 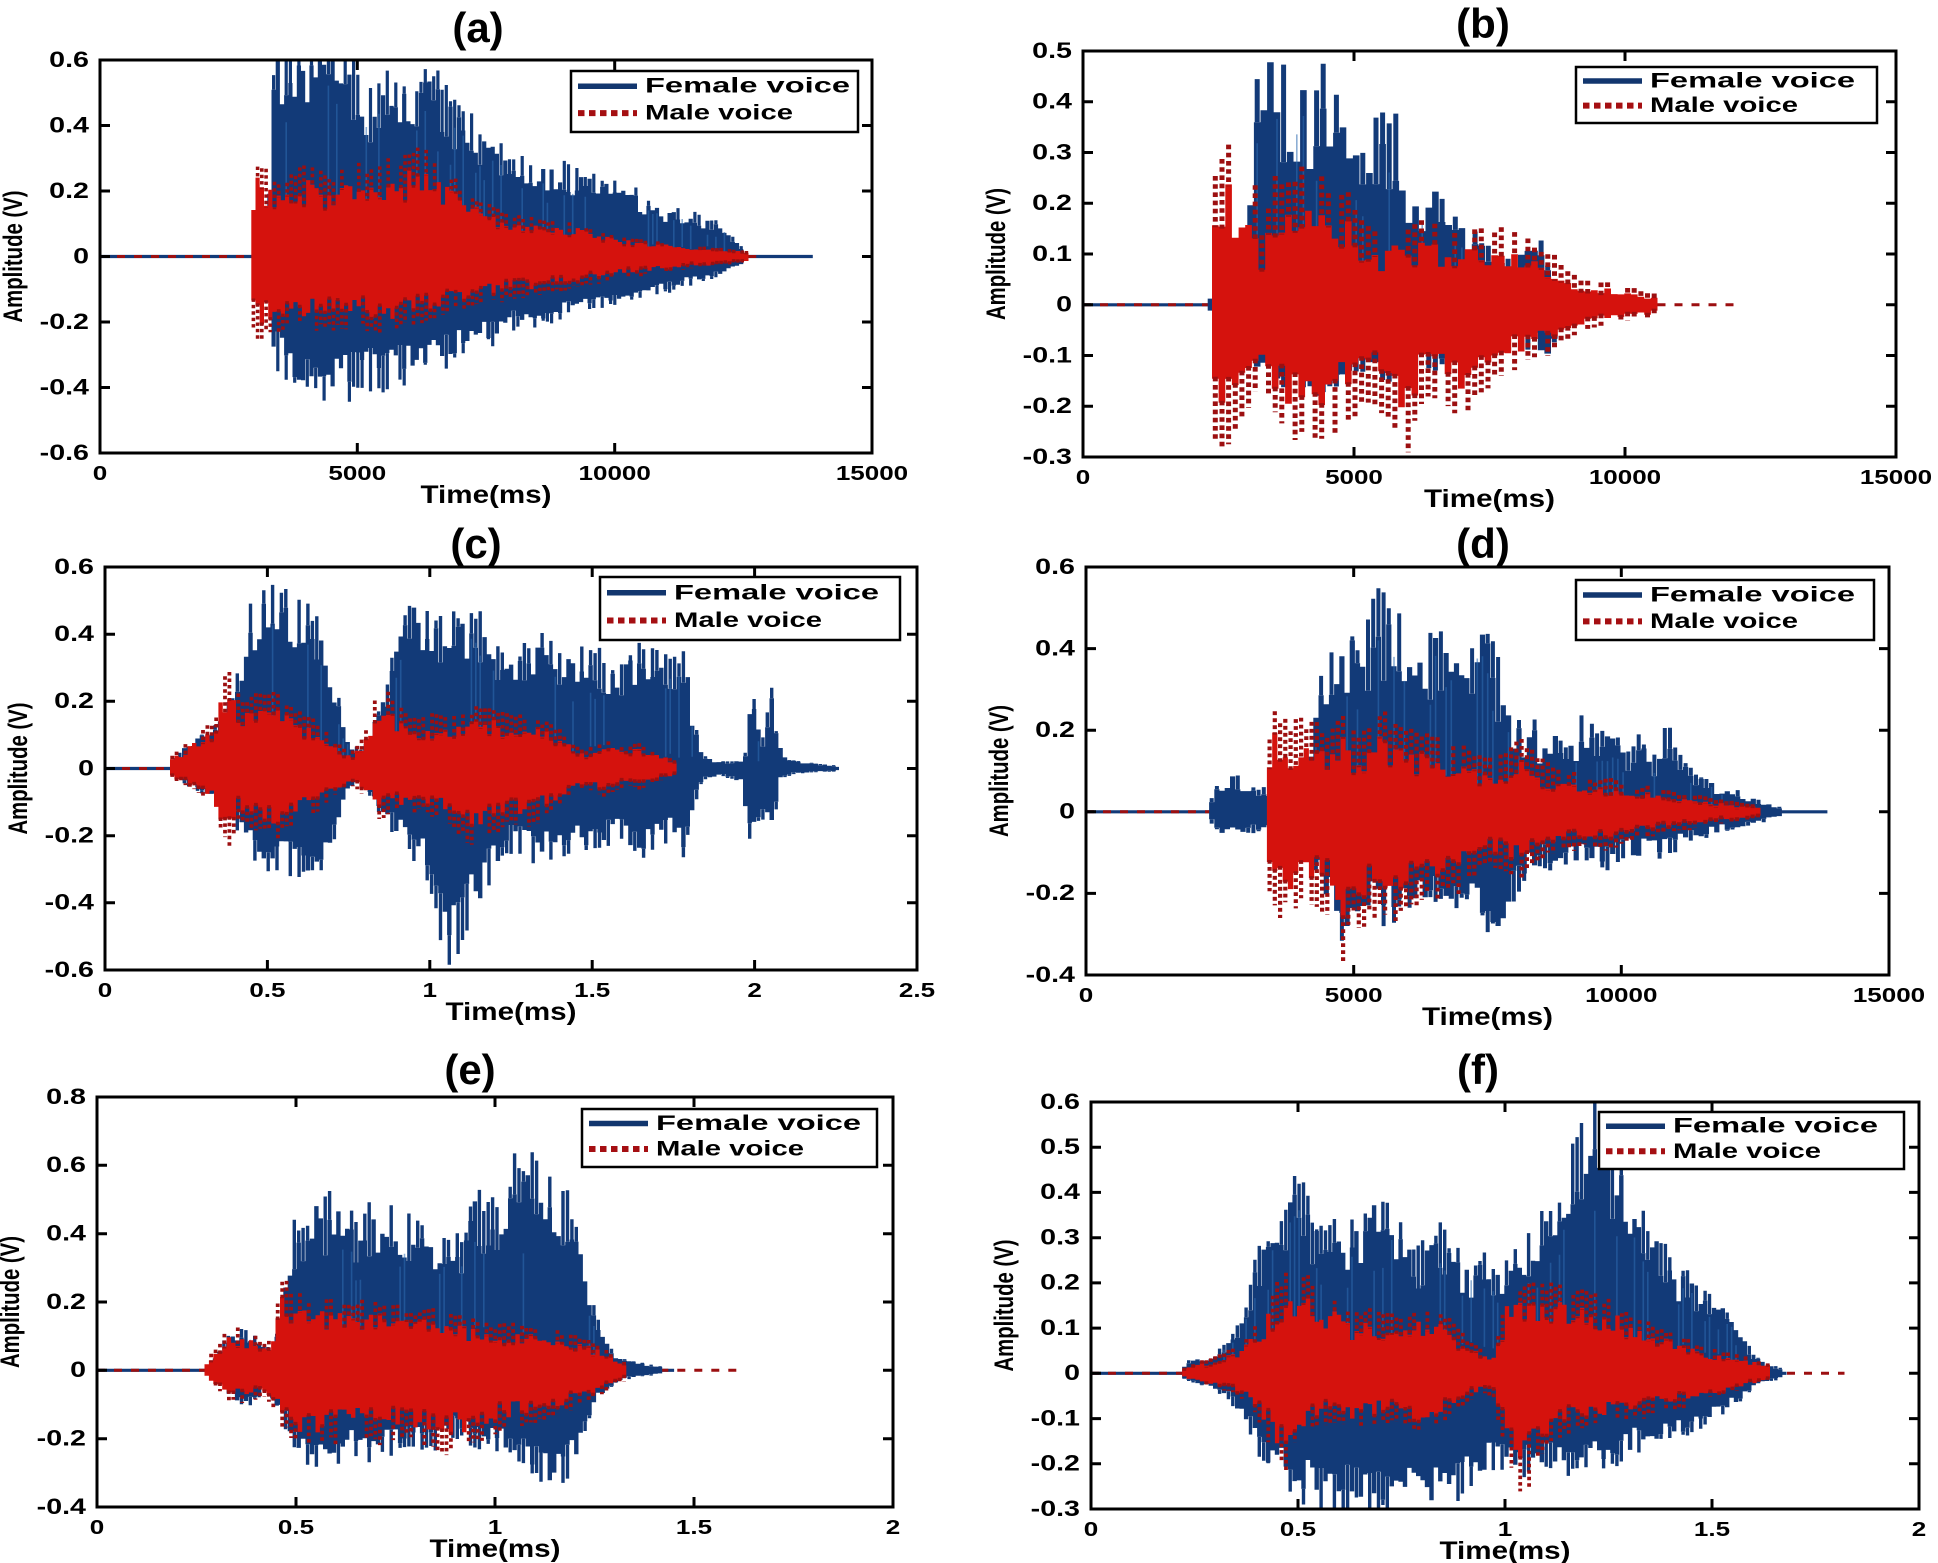 I want to click on svg-text: (e), so click(x=469, y=1069).